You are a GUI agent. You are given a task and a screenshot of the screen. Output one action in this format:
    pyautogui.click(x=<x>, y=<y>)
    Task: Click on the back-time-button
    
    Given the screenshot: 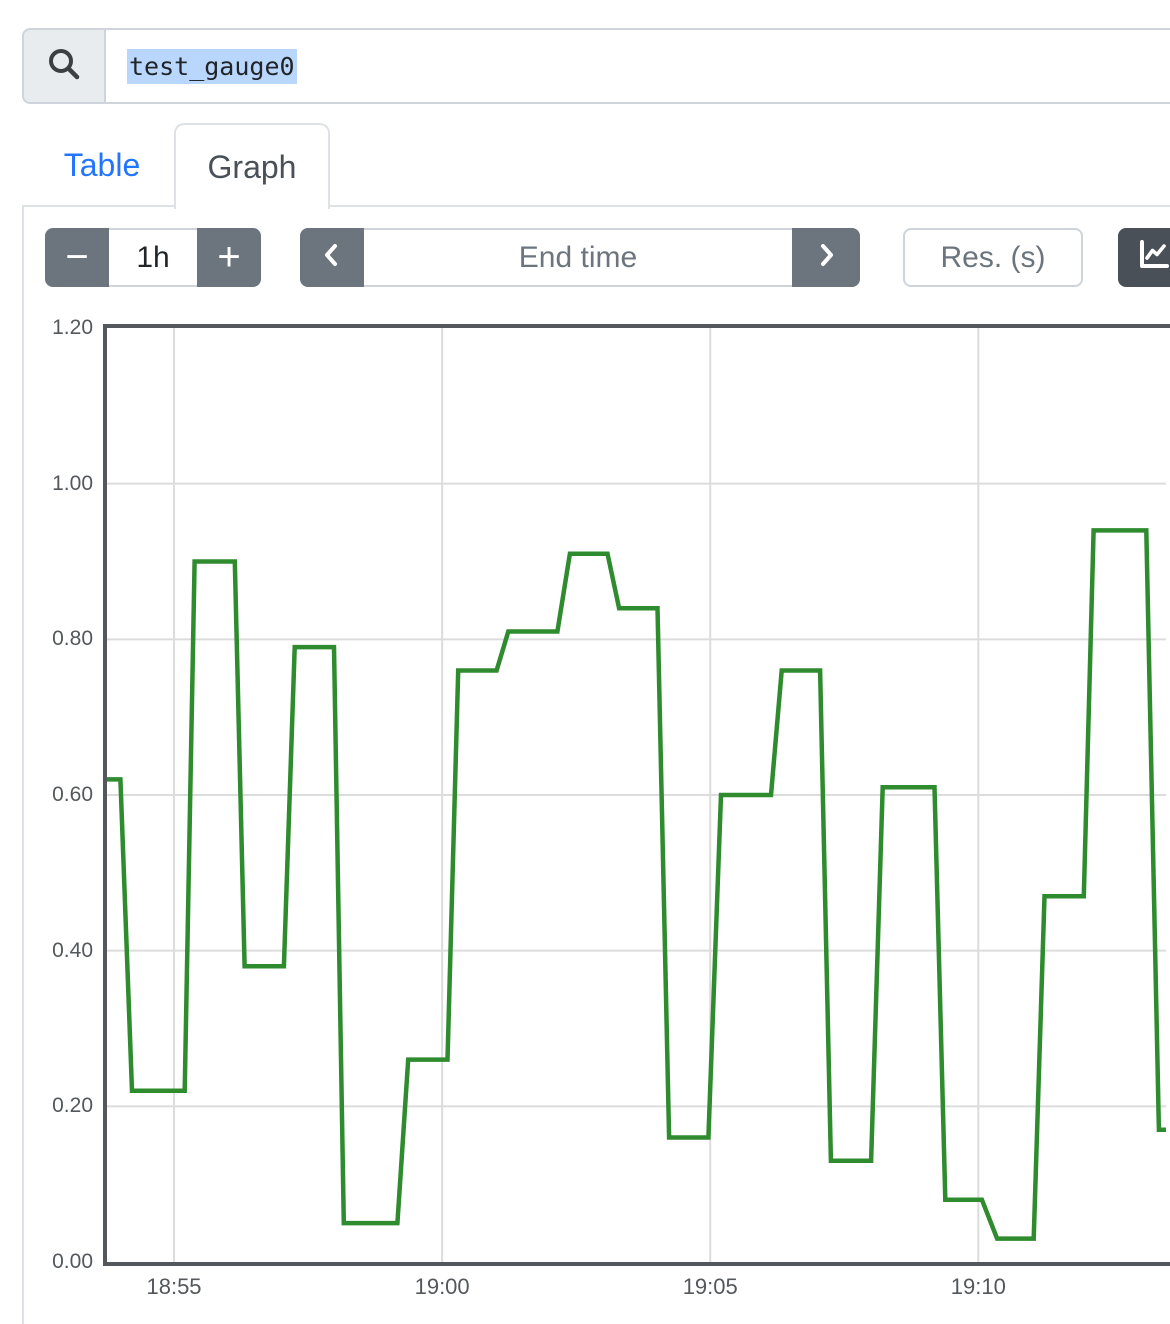 What is the action you would take?
    pyautogui.click(x=332, y=257)
    